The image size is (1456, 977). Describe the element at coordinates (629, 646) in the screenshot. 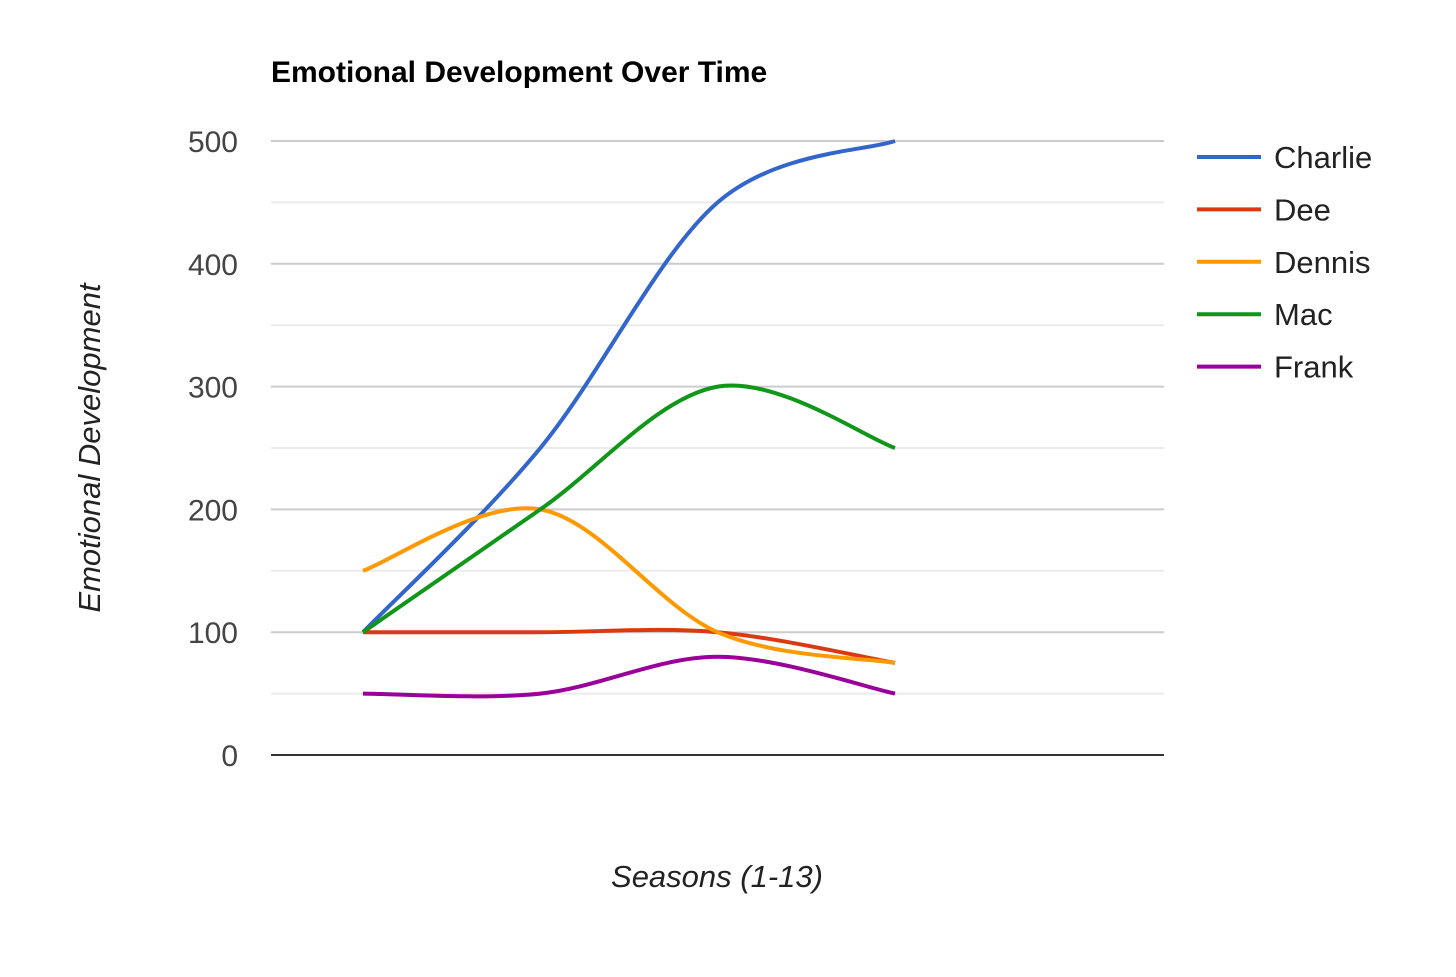

I see `series-line-dee` at that location.